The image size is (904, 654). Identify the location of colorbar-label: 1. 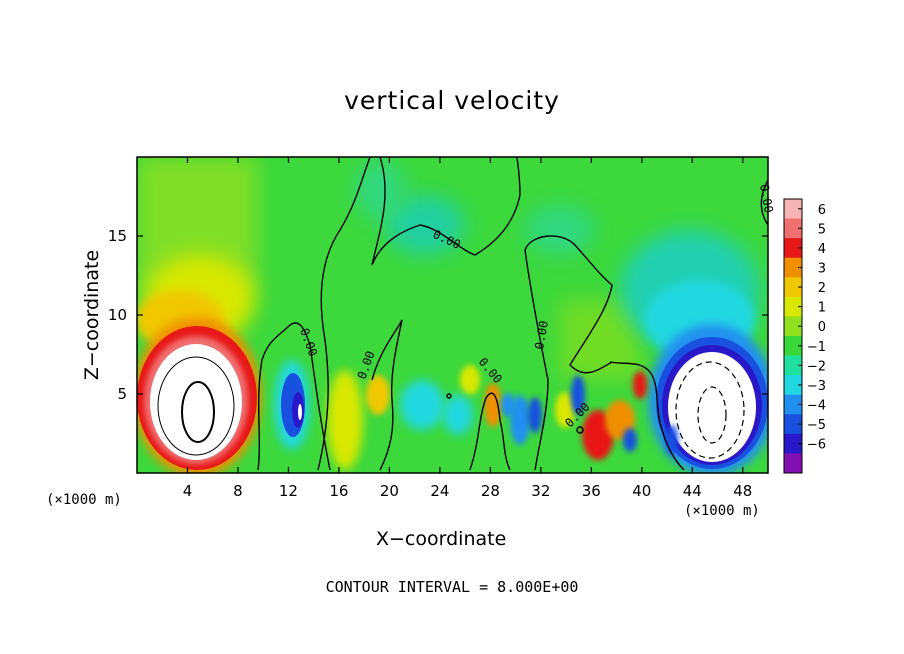
(822, 308).